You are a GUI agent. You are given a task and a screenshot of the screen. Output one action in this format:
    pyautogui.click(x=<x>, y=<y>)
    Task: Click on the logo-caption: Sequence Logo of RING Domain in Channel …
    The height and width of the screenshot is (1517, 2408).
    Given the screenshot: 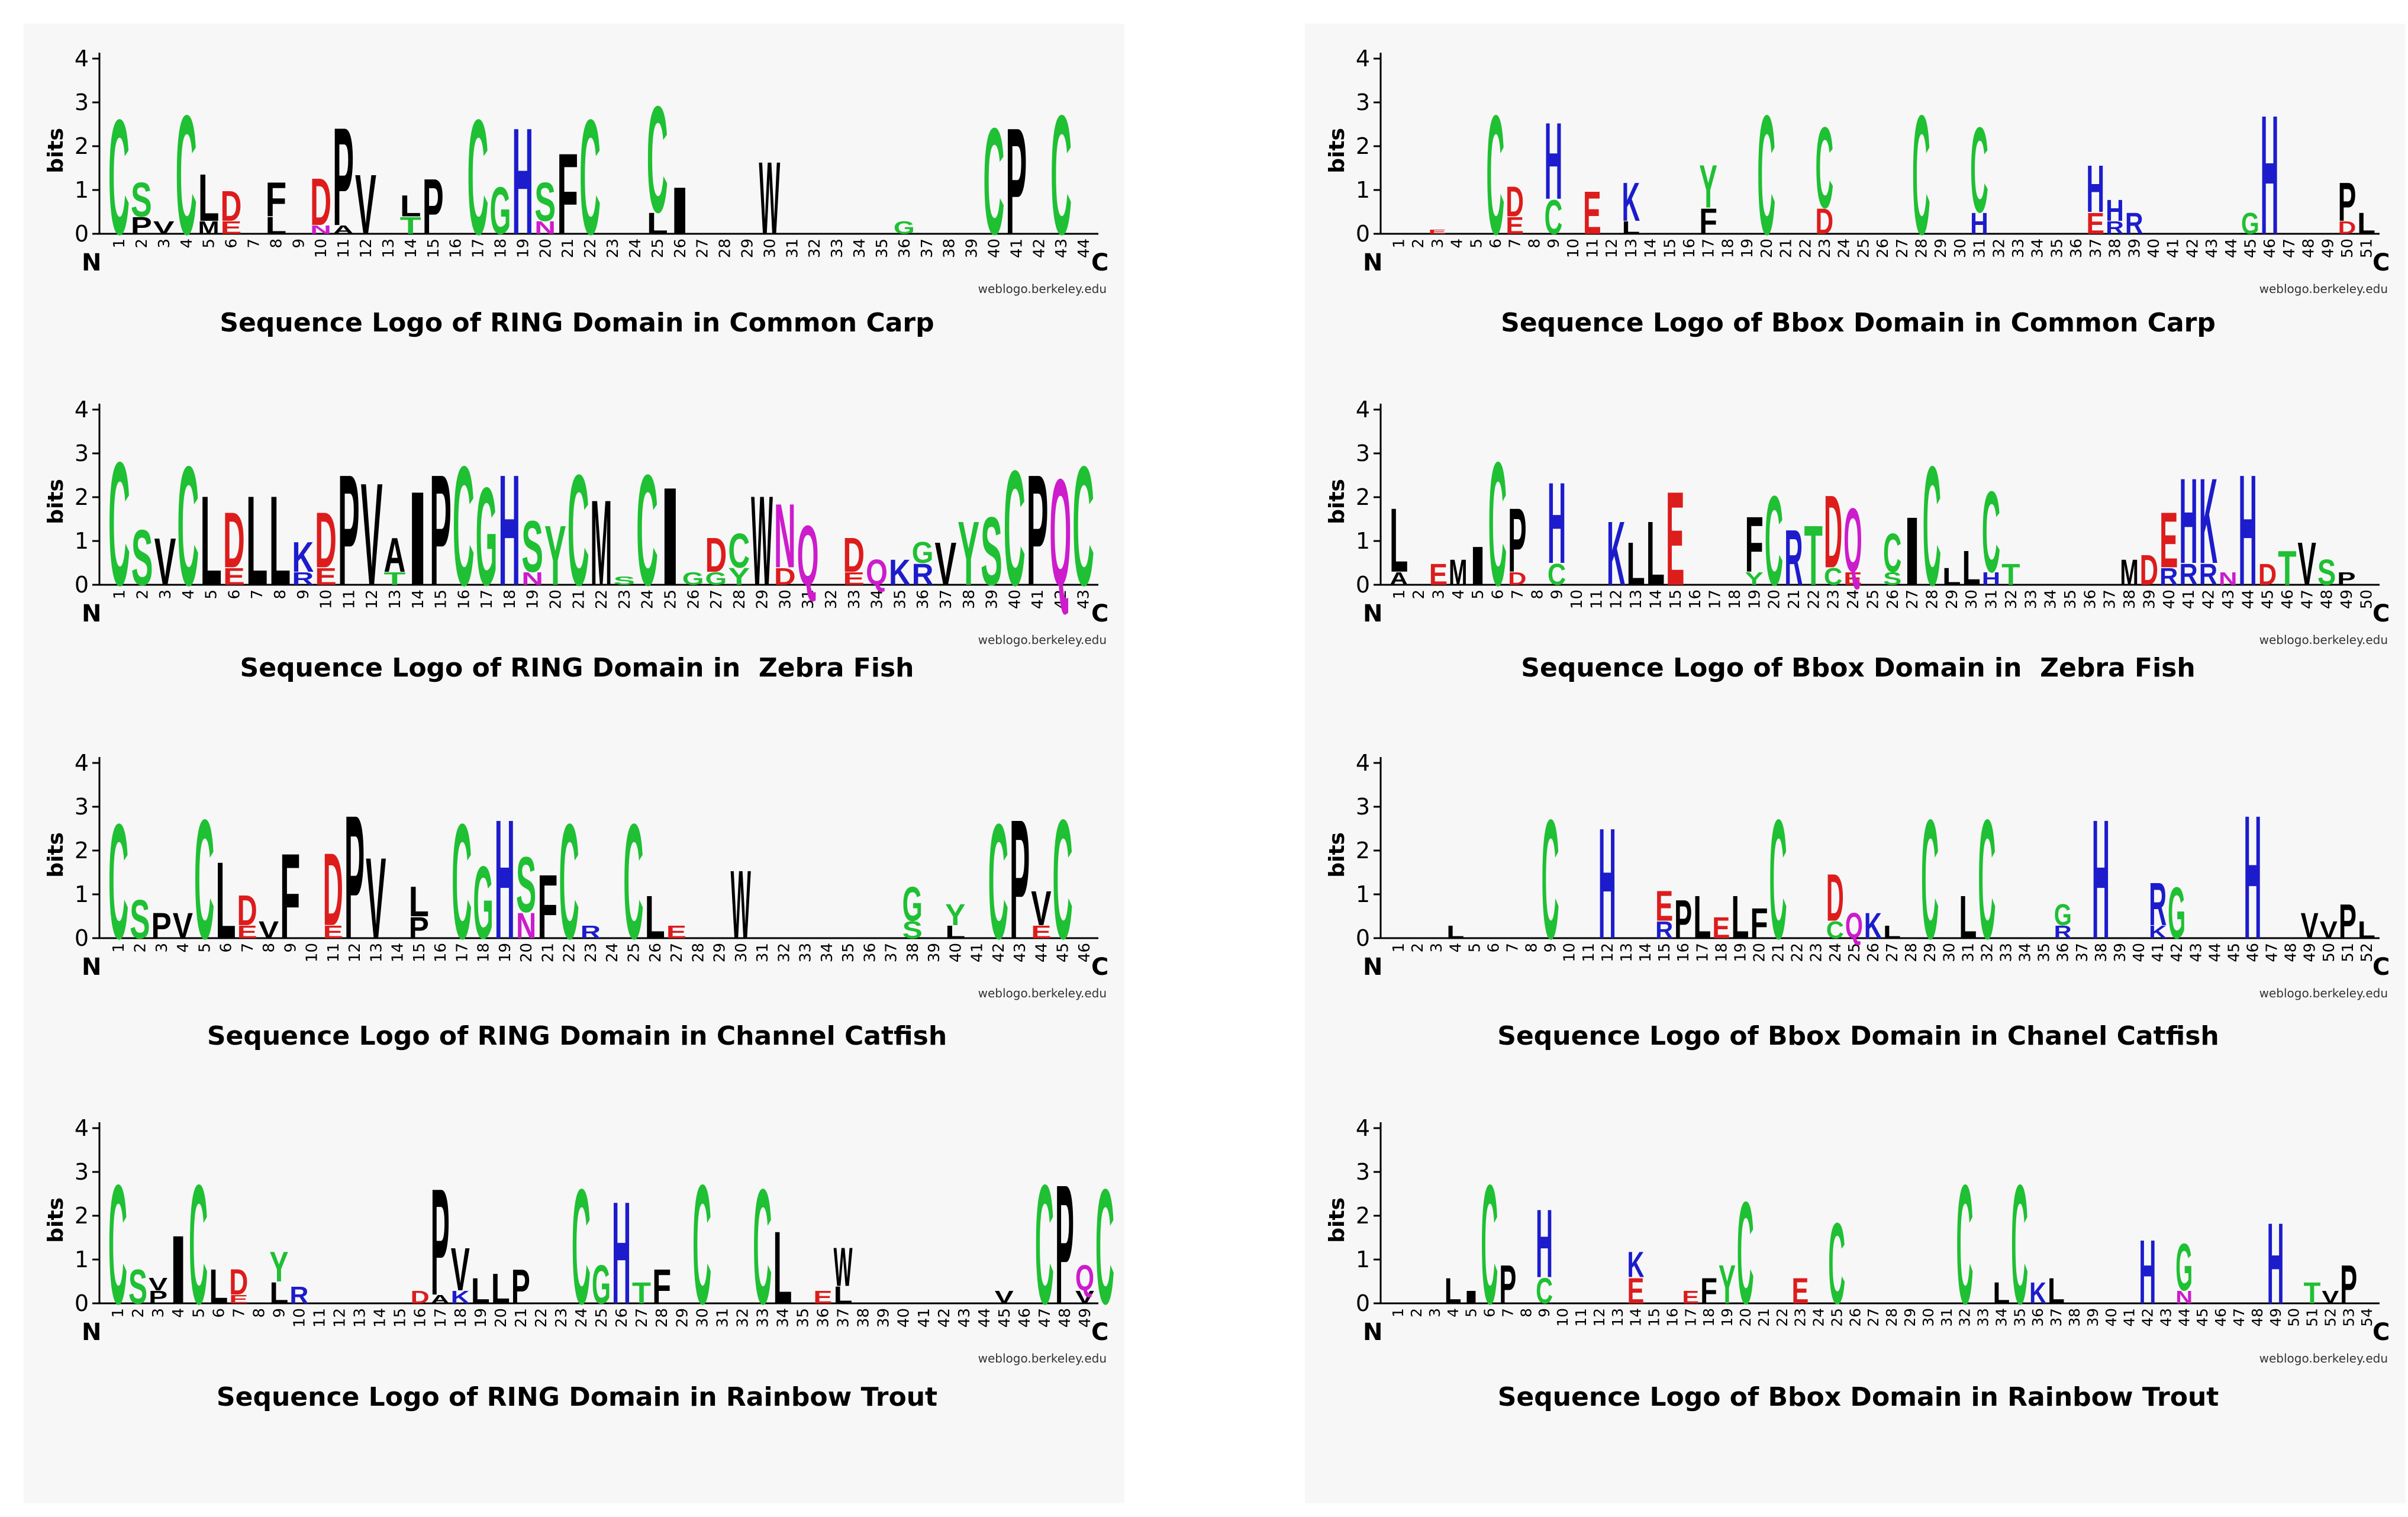 What is the action you would take?
    pyautogui.click(x=577, y=1036)
    